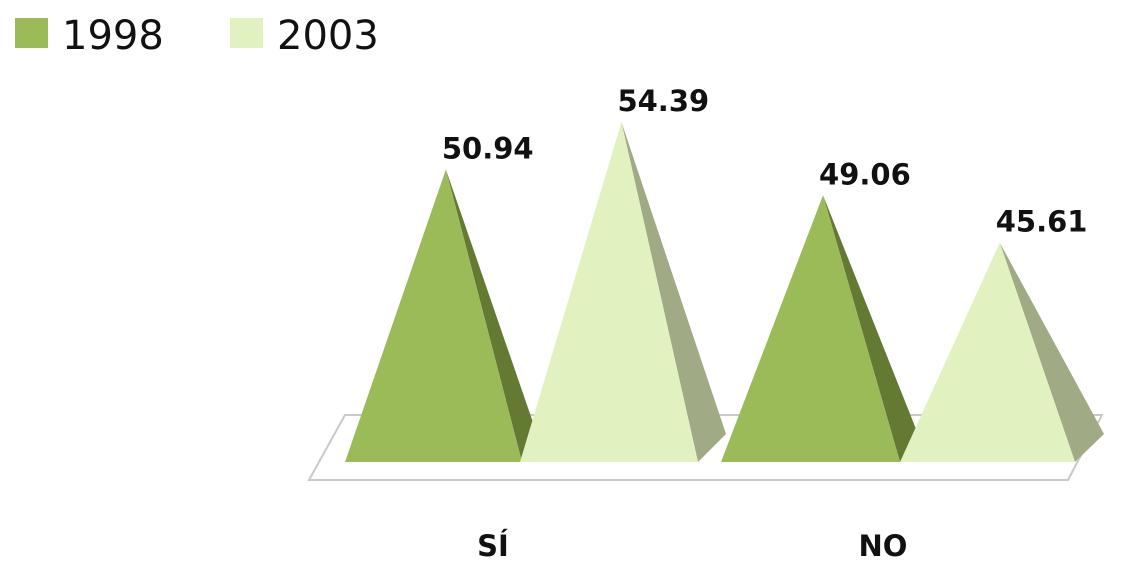 This screenshot has width=1124, height=563. Describe the element at coordinates (663, 101) in the screenshot. I see `value-label-2003-si: 54.39` at that location.